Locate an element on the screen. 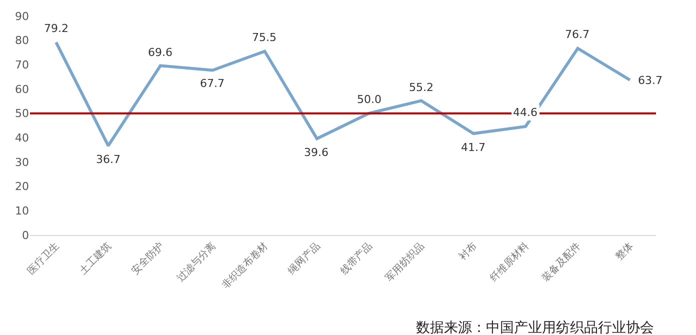  x-tick-label: 医疗卫生 is located at coordinates (43, 258).